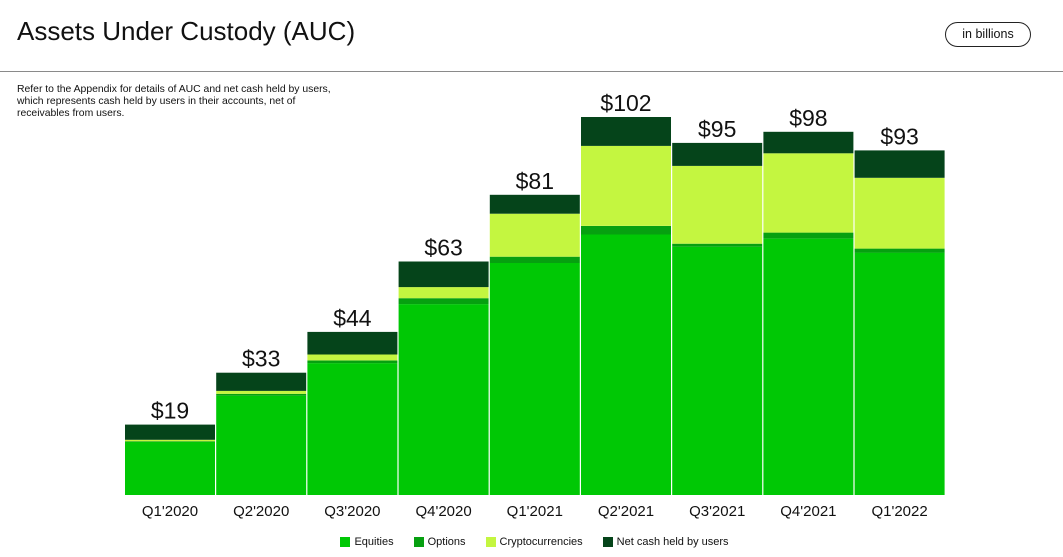  What do you see at coordinates (352, 511) in the screenshot?
I see `x-tick-label: Q3'2020` at bounding box center [352, 511].